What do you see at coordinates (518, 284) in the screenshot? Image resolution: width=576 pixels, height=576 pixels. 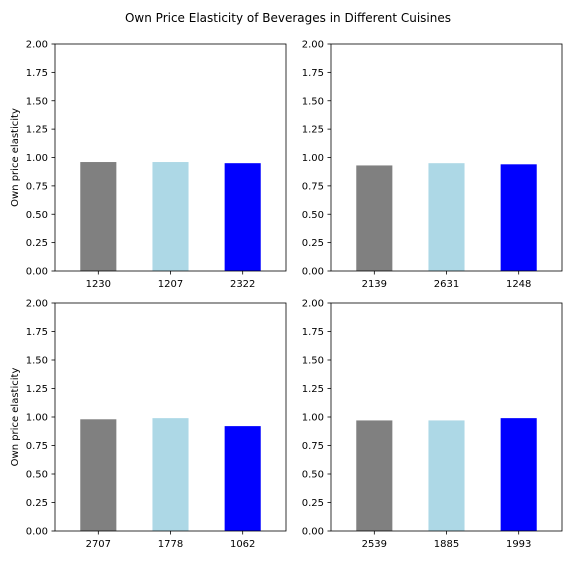 I see `x-tick-label: 1248` at bounding box center [518, 284].